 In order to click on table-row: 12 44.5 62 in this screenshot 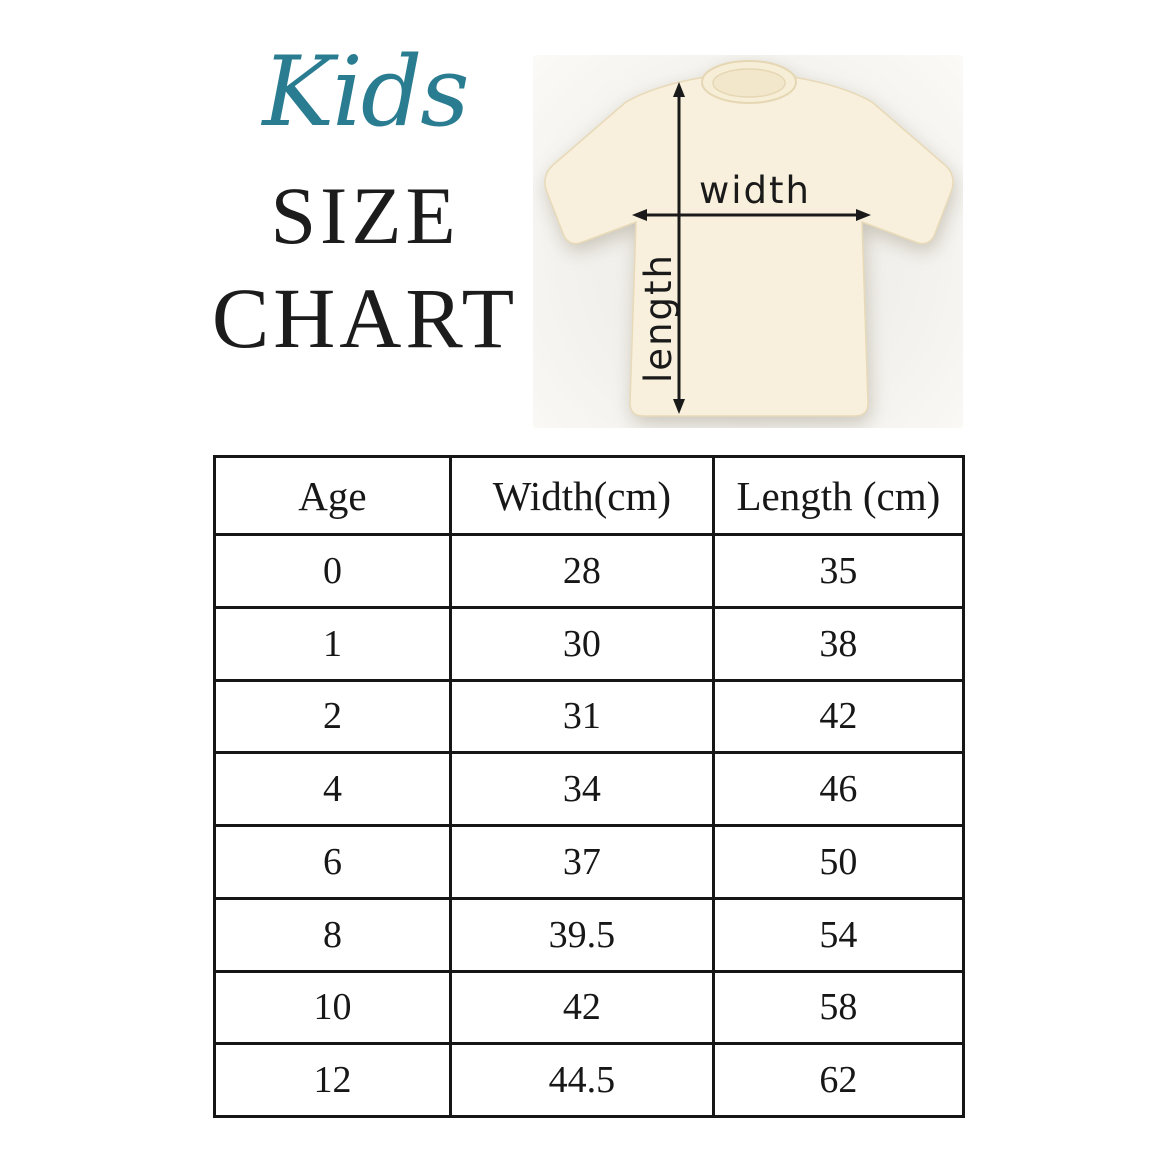, I will do `click(589, 1080)`.